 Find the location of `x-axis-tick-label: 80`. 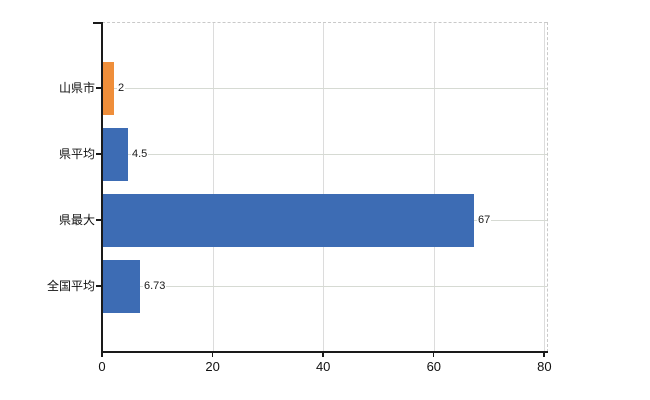

x-axis-tick-label: 80 is located at coordinates (544, 366).